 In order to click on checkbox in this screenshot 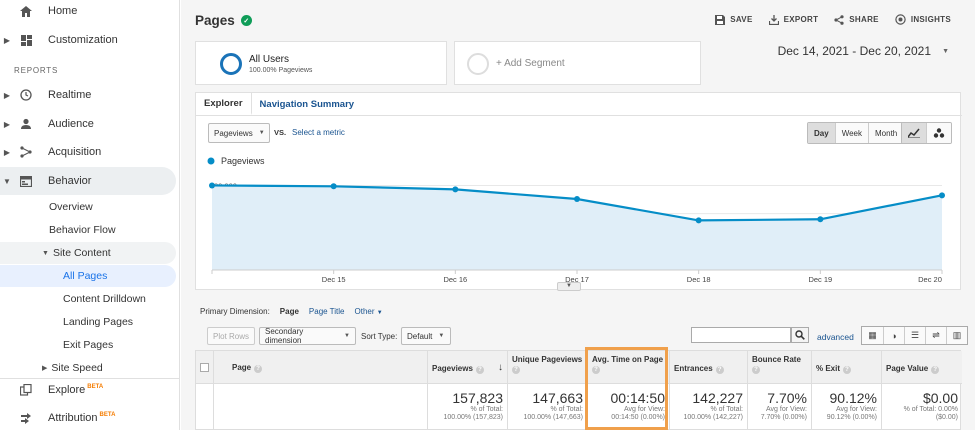, I will do `click(204, 367)`.